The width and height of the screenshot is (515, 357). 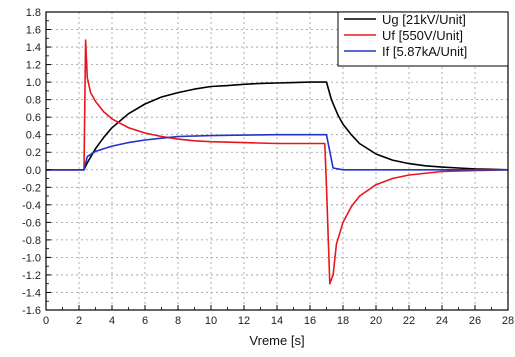 I want to click on x-tick-label: 2, so click(x=79, y=321).